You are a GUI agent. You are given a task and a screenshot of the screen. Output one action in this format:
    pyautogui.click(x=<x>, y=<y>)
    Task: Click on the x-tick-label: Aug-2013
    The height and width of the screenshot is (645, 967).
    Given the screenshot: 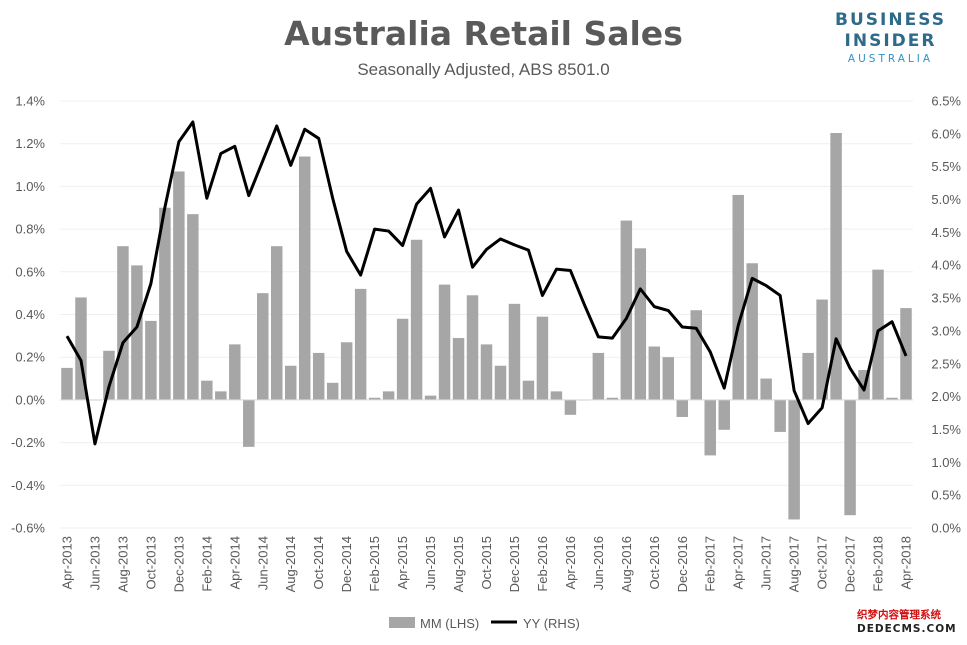 What is the action you would take?
    pyautogui.click(x=122, y=564)
    